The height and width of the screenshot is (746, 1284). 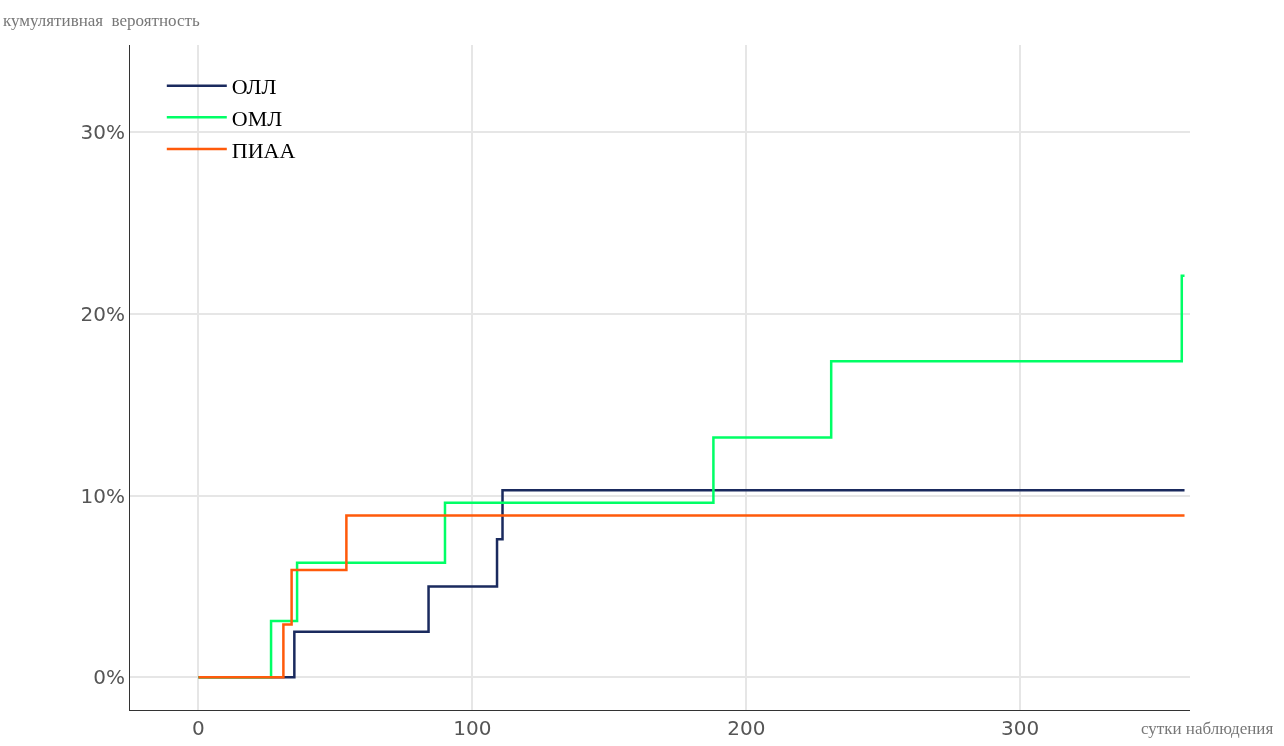 I want to click on y-tick-label: 30%, so click(x=102, y=132).